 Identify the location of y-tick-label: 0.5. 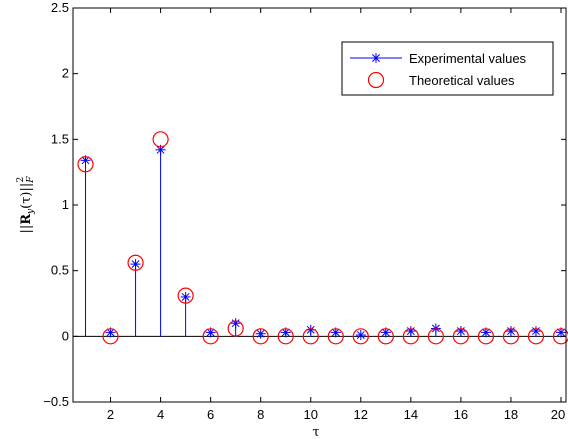
(60, 270).